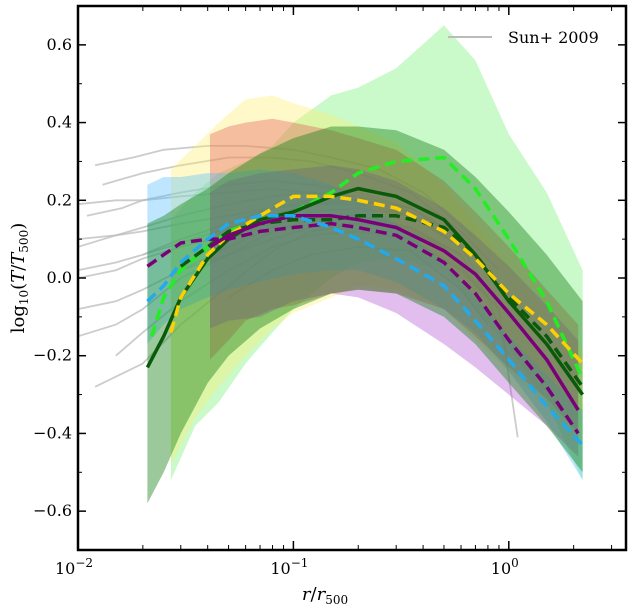  I want to click on x-tick-label: 10⁰, so click(505, 567).